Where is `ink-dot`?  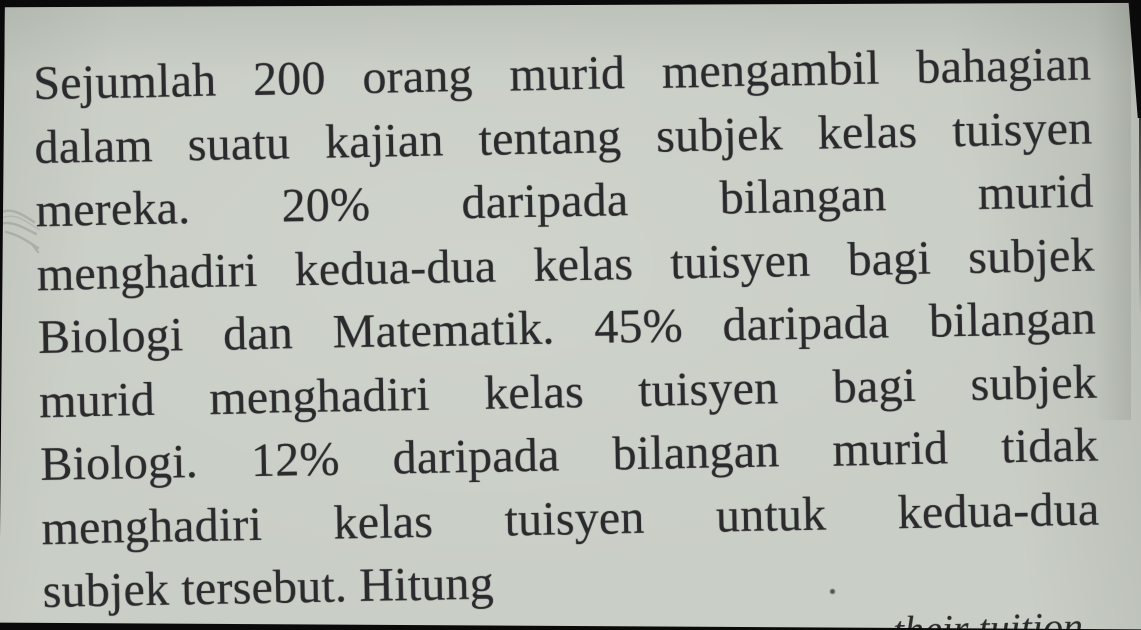 ink-dot is located at coordinates (832, 591).